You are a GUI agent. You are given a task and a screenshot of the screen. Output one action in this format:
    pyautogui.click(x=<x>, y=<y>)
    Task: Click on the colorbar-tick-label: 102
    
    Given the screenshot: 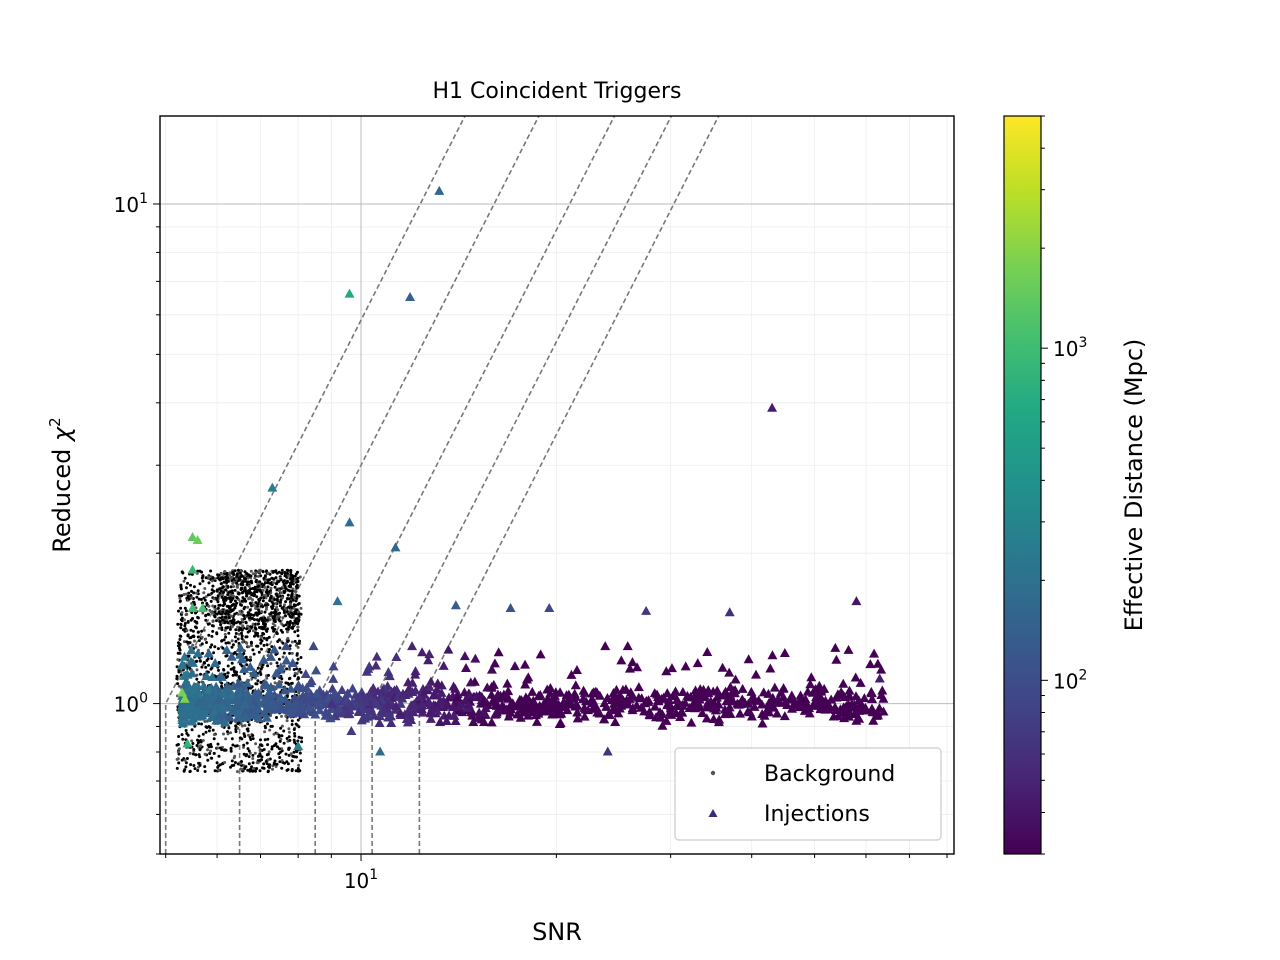 What is the action you would take?
    pyautogui.click(x=1070, y=680)
    